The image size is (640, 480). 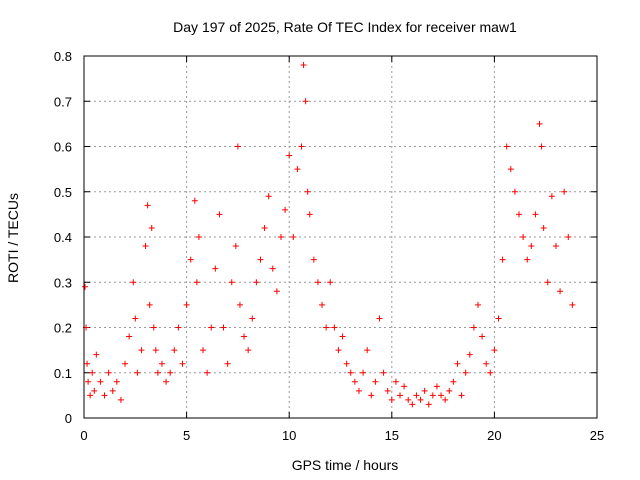 I want to click on y-tick-label: 0.7, so click(x=63, y=101).